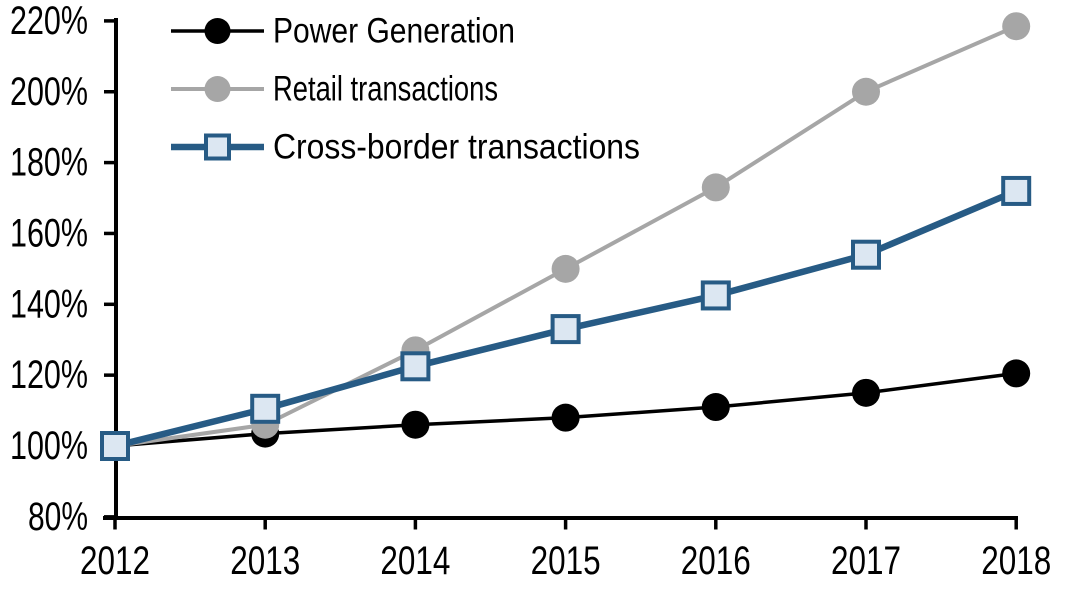 Image resolution: width=1076 pixels, height=590 pixels. Describe the element at coordinates (1016, 561) in the screenshot. I see `x-axis-tick-label: 2018` at that location.